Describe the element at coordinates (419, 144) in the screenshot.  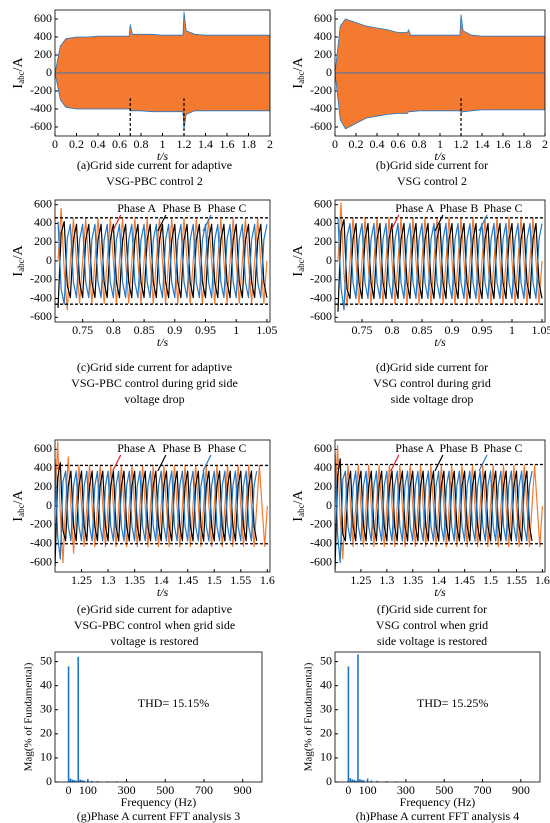
I see `x-tick-label: 0.8` at that location.